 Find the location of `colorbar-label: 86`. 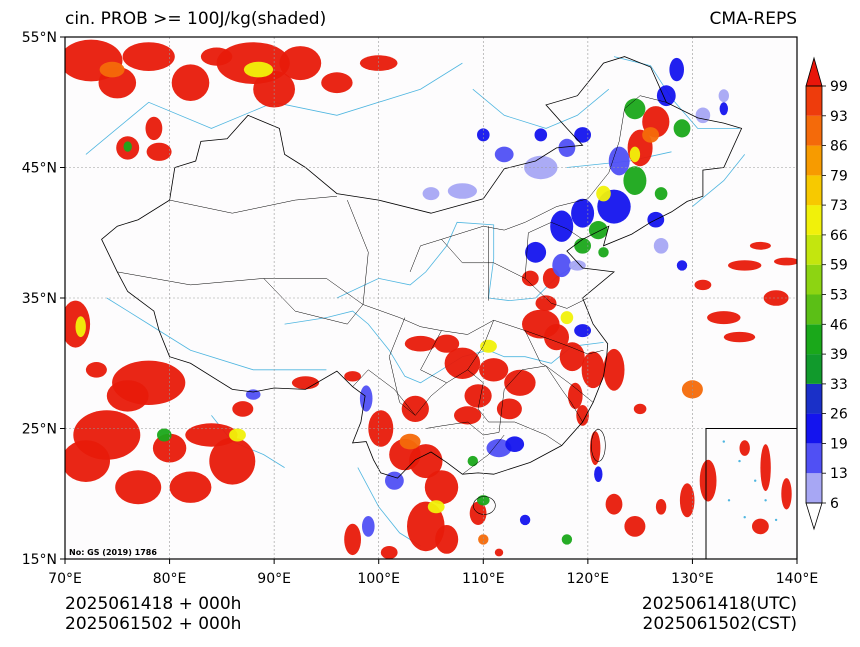

colorbar-label: 86 is located at coordinates (839, 147).